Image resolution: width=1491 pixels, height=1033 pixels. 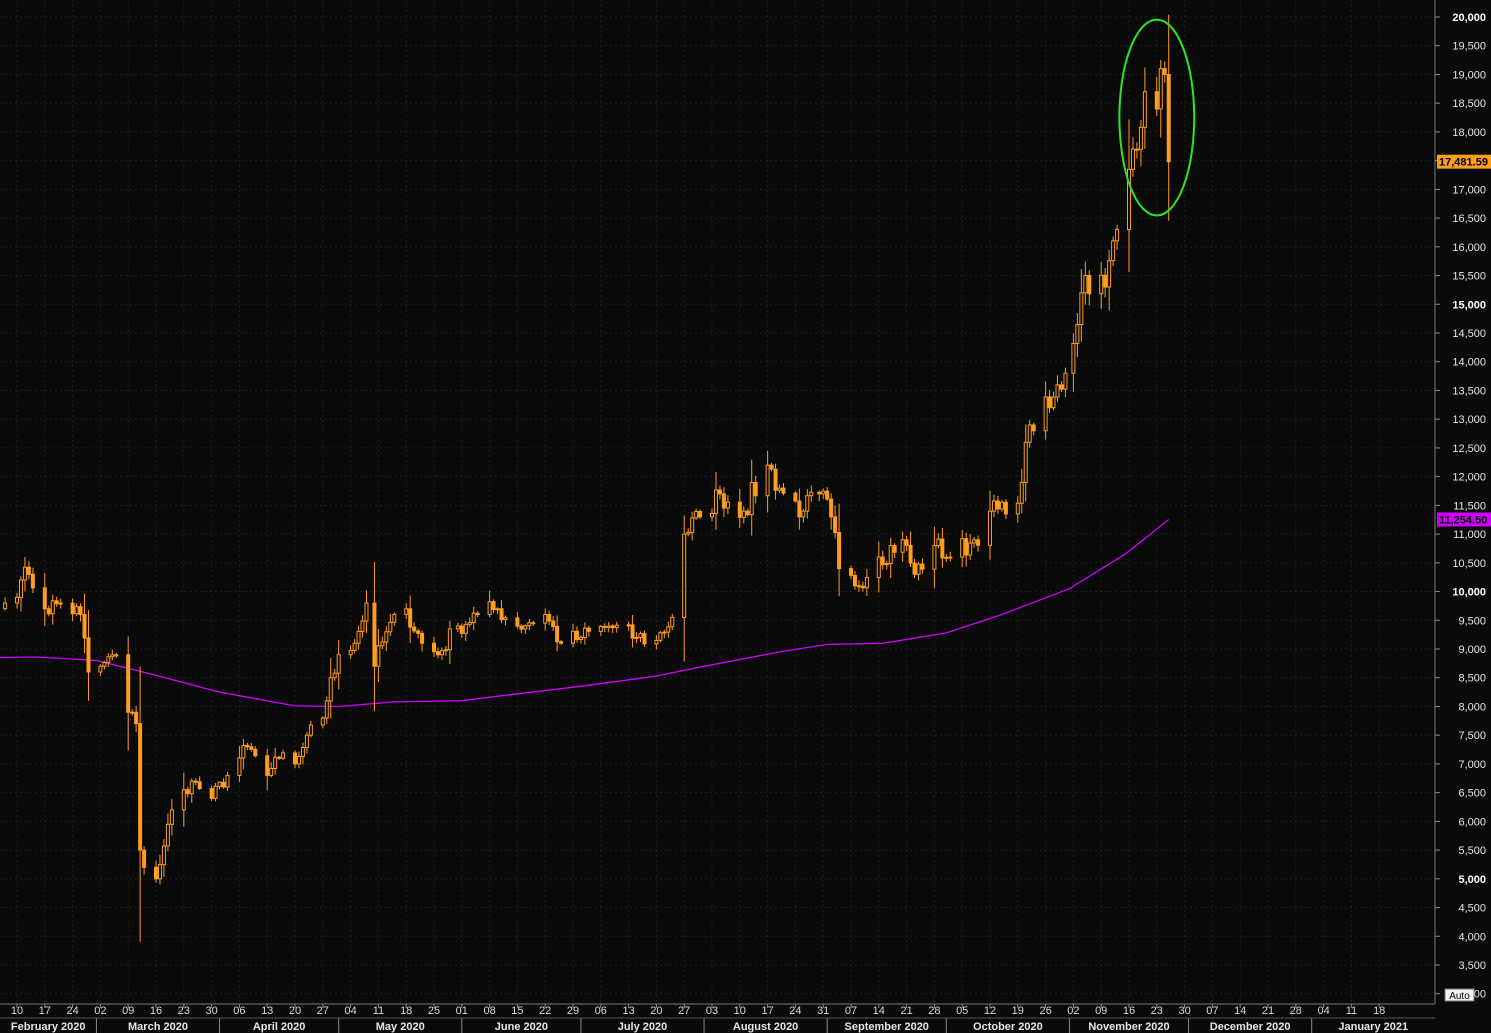 What do you see at coordinates (765, 1027) in the screenshot?
I see `x-month-label: August 2020` at bounding box center [765, 1027].